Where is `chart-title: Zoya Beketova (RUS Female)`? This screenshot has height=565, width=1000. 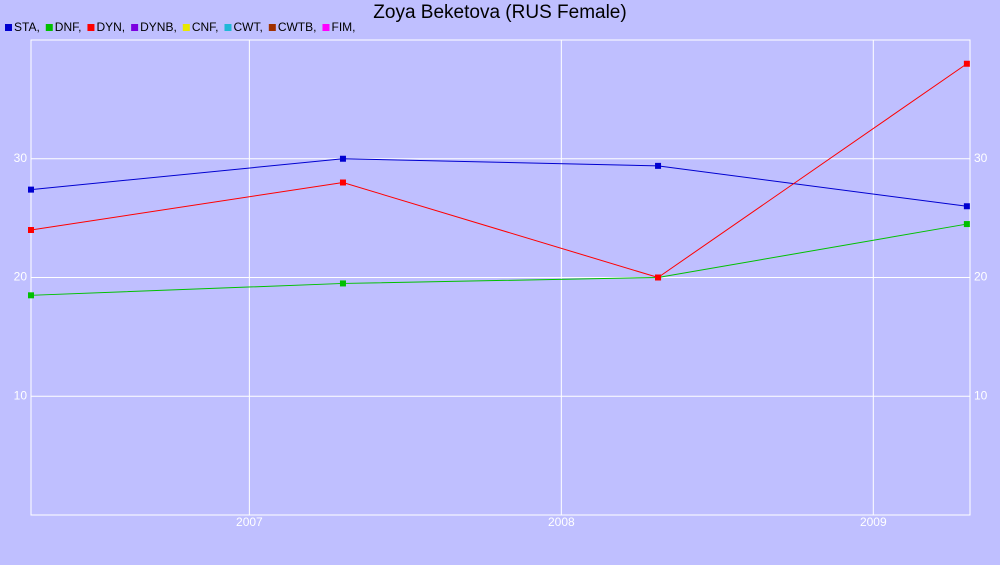 chart-title: Zoya Beketova (RUS Female) is located at coordinates (499, 12).